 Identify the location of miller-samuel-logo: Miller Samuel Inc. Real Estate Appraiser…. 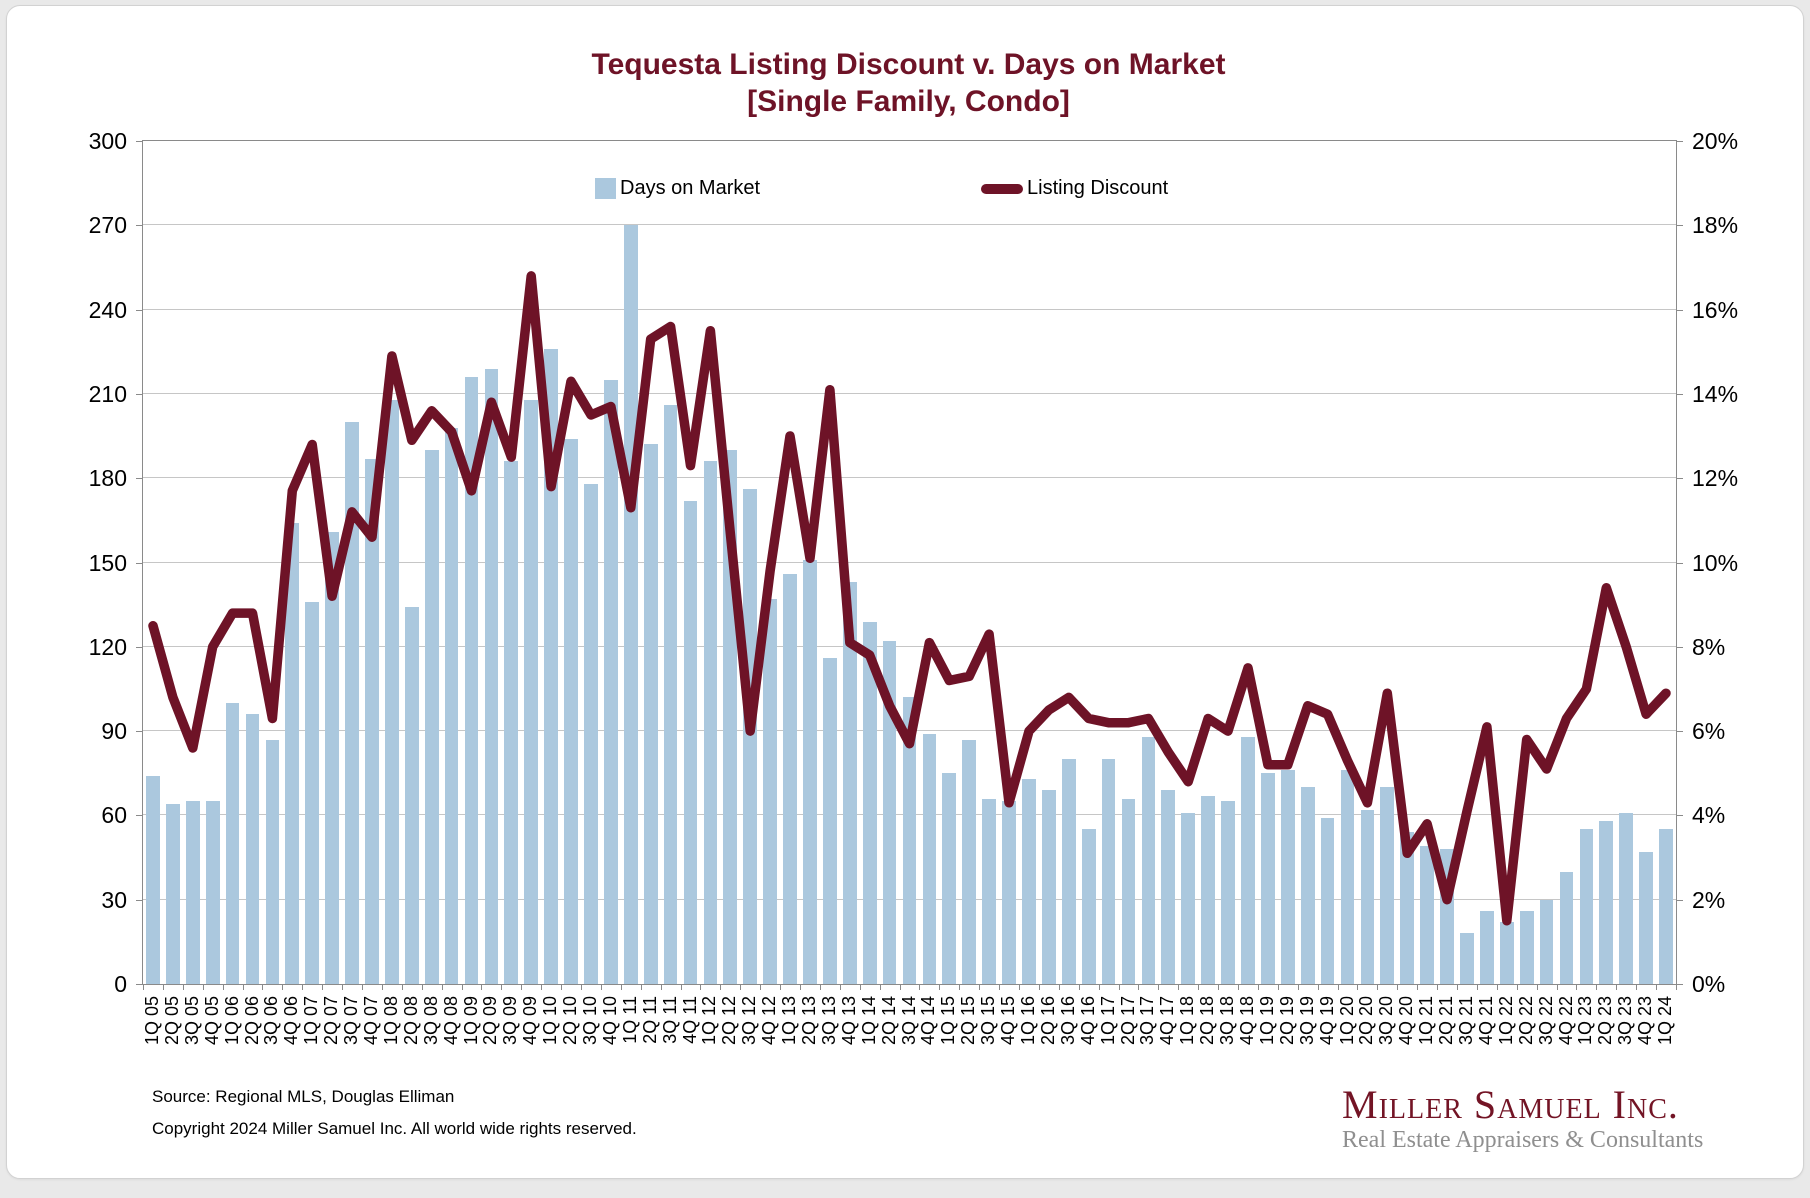
(1527, 1119).